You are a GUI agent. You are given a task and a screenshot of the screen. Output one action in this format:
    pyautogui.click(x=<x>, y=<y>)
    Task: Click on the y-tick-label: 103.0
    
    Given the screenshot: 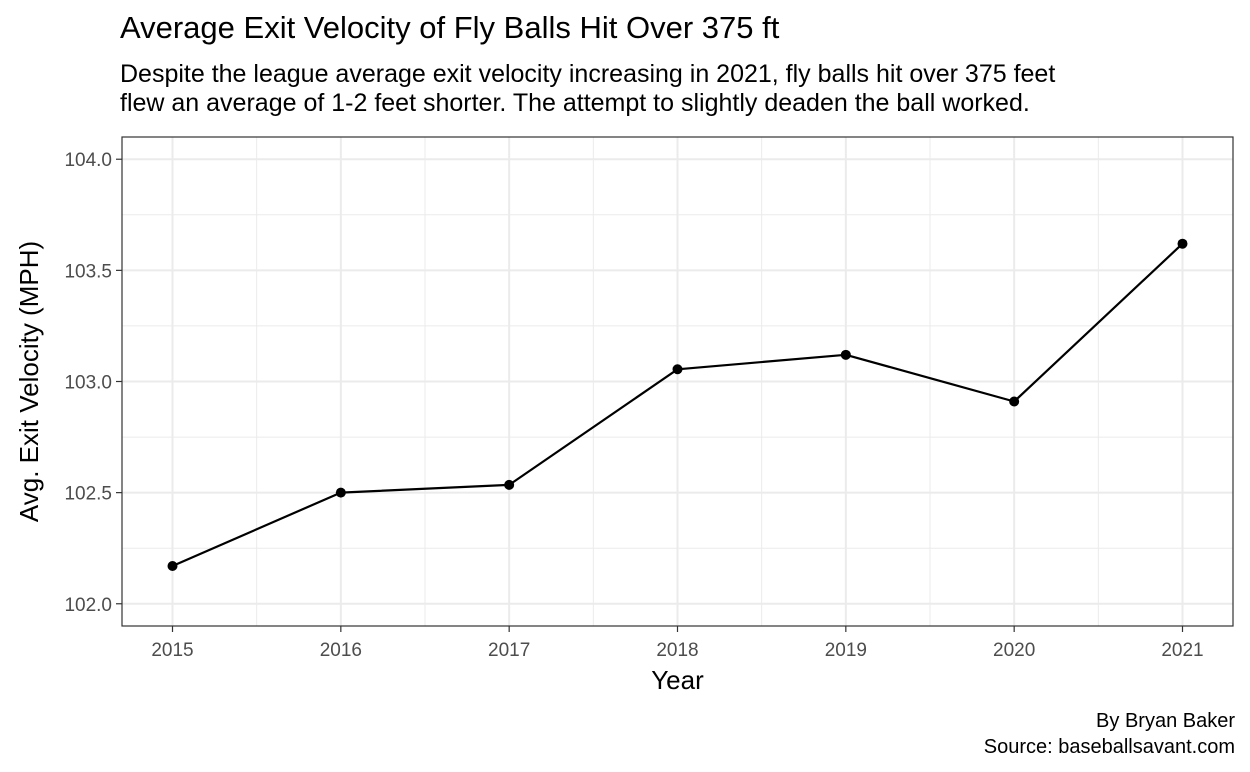 What is the action you would take?
    pyautogui.click(x=88, y=383)
    